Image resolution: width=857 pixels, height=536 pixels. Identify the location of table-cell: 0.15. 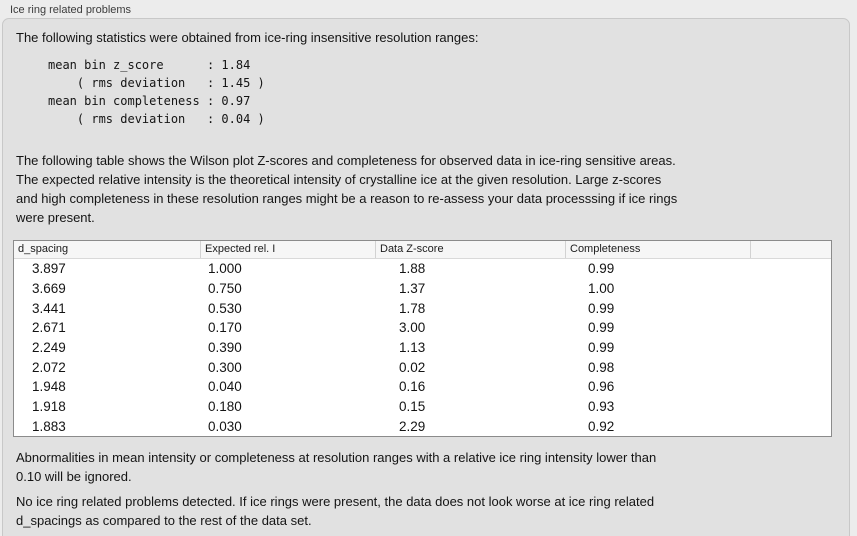
(412, 407).